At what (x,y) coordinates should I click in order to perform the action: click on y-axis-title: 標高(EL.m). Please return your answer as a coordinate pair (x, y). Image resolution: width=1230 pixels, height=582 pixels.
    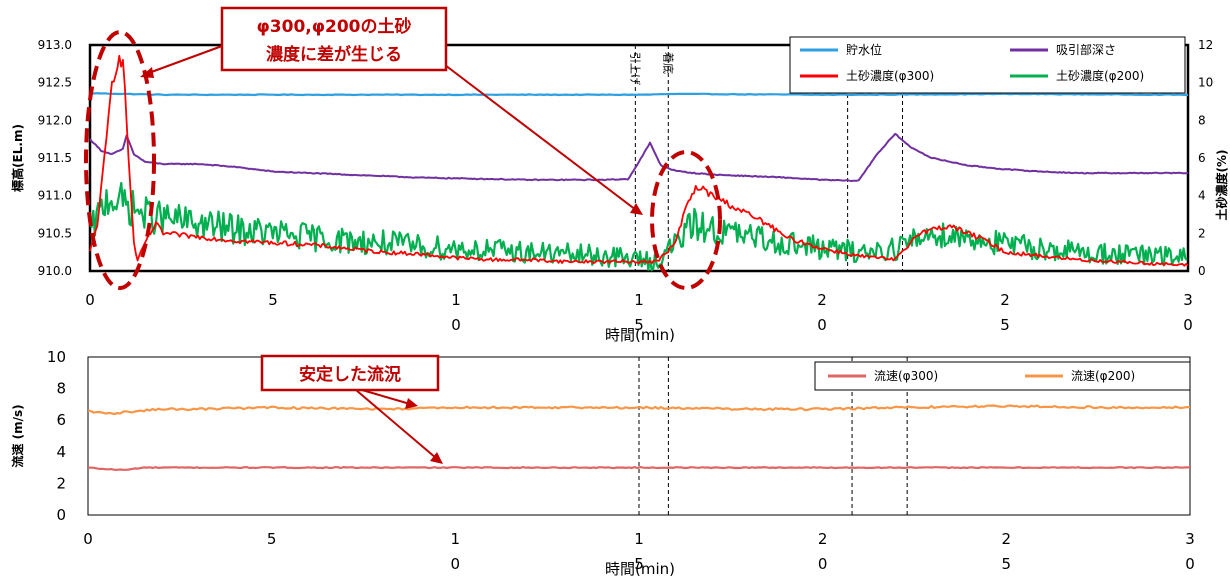
    Looking at the image, I should click on (17, 158).